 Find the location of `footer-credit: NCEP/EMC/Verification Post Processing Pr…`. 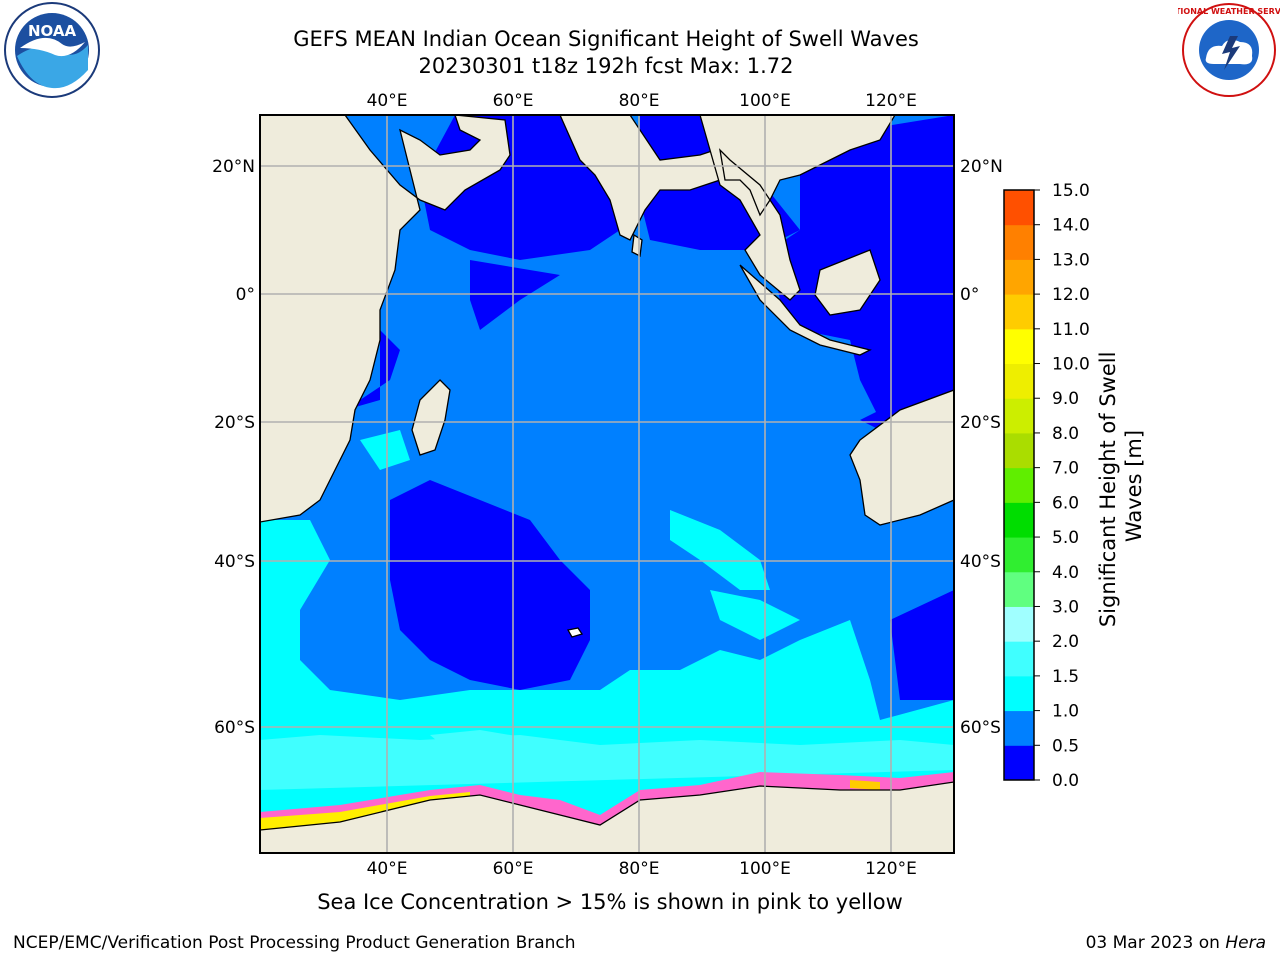

footer-credit: NCEP/EMC/Verification Post Processing Pr… is located at coordinates (294, 943).